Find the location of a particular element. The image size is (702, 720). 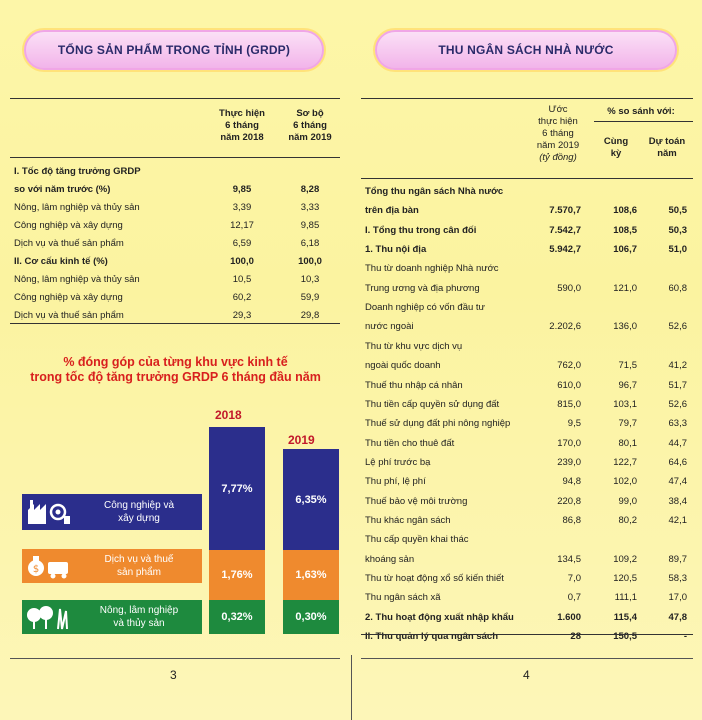

row-value: 51,7 is located at coordinates (678, 385).